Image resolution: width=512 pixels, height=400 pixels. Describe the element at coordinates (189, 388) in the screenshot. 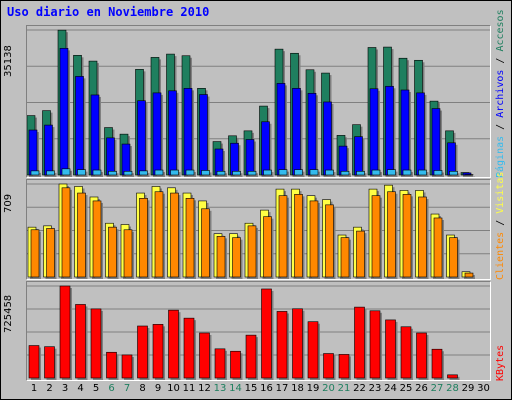

I see `x-tick-label-day-11: 11` at that location.